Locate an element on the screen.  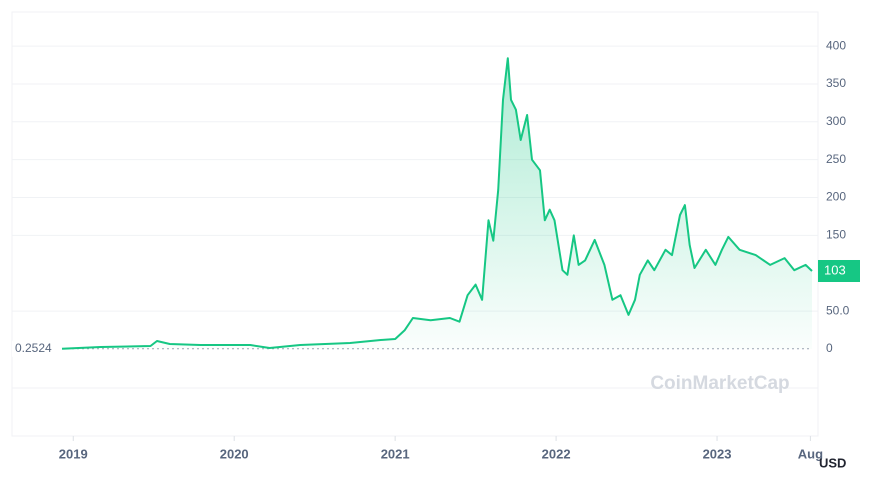
x-tick-label: 2020 is located at coordinates (234, 453).